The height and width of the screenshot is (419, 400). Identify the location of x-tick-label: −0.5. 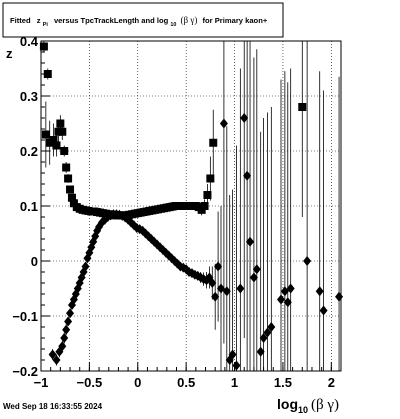
(90, 382).